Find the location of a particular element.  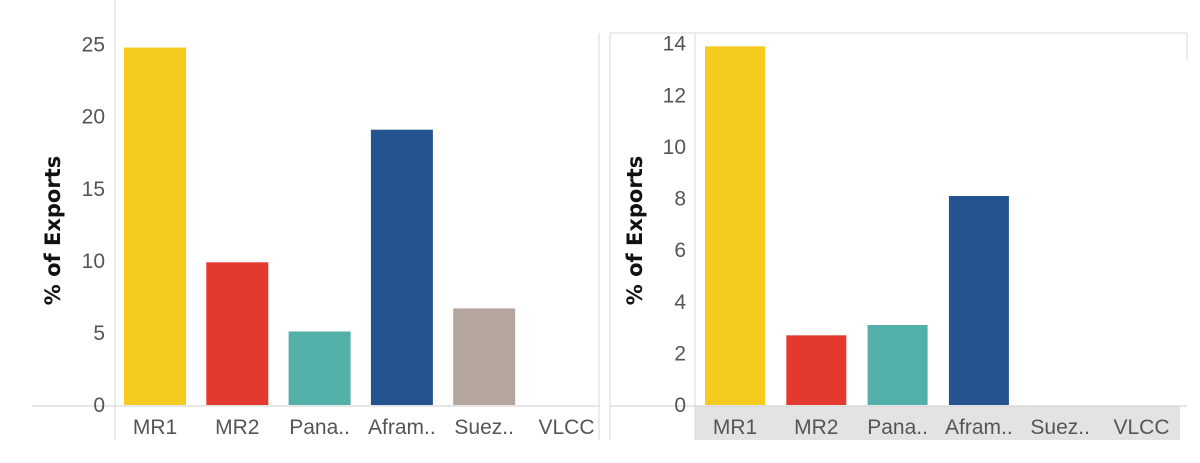

y-tick-label: 5 is located at coordinates (99, 333).